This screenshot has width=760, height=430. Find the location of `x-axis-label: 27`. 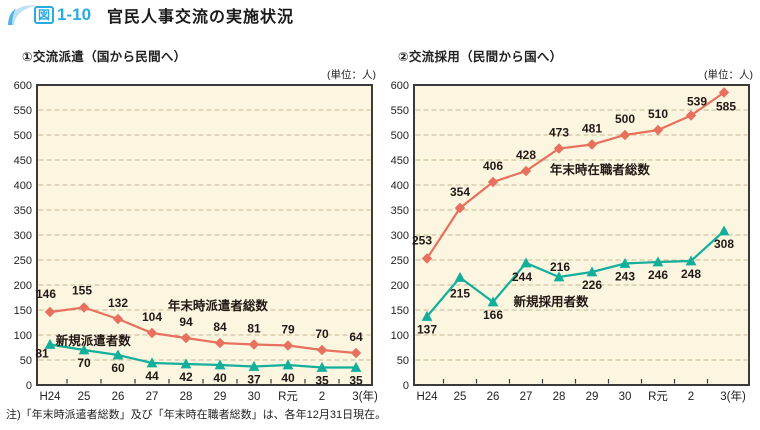

x-axis-label: 27 is located at coordinates (152, 397).